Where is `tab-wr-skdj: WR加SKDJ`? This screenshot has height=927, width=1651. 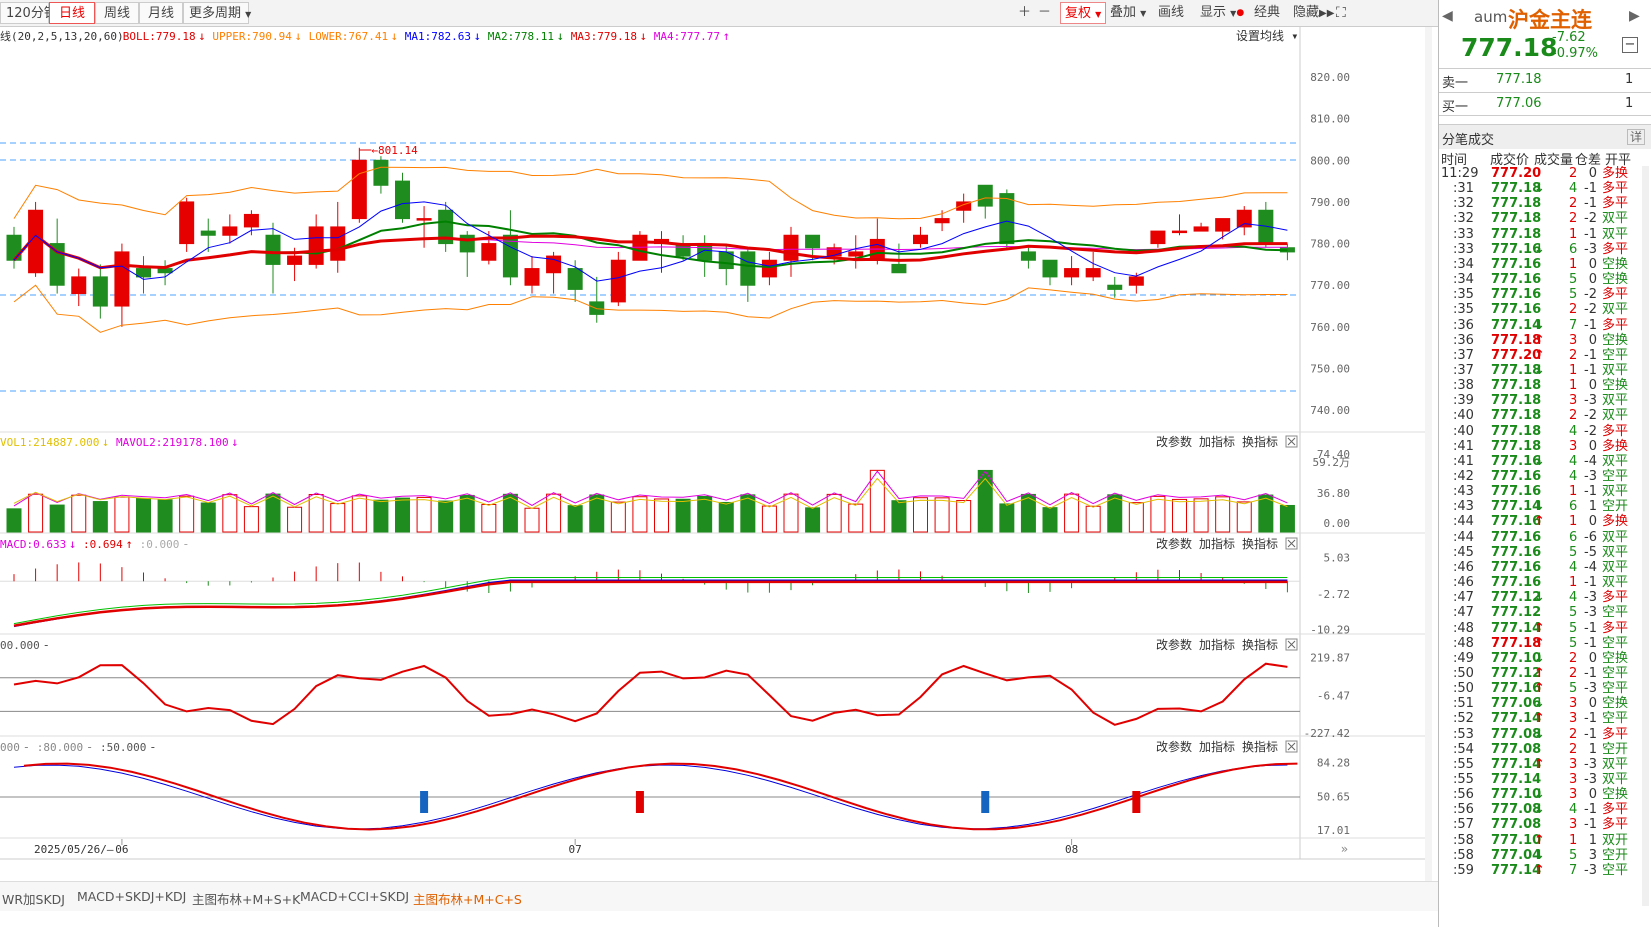
tab-wr-skdj: WR加SKDJ is located at coordinates (33, 899).